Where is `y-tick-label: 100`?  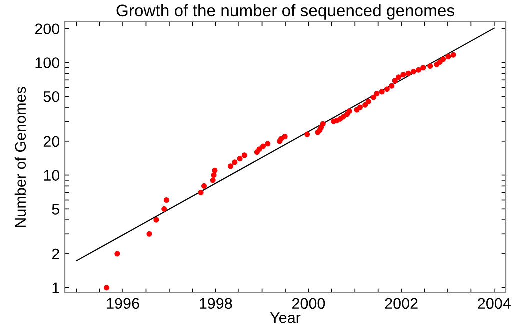
y-tick-label: 100 is located at coordinates (48, 63).